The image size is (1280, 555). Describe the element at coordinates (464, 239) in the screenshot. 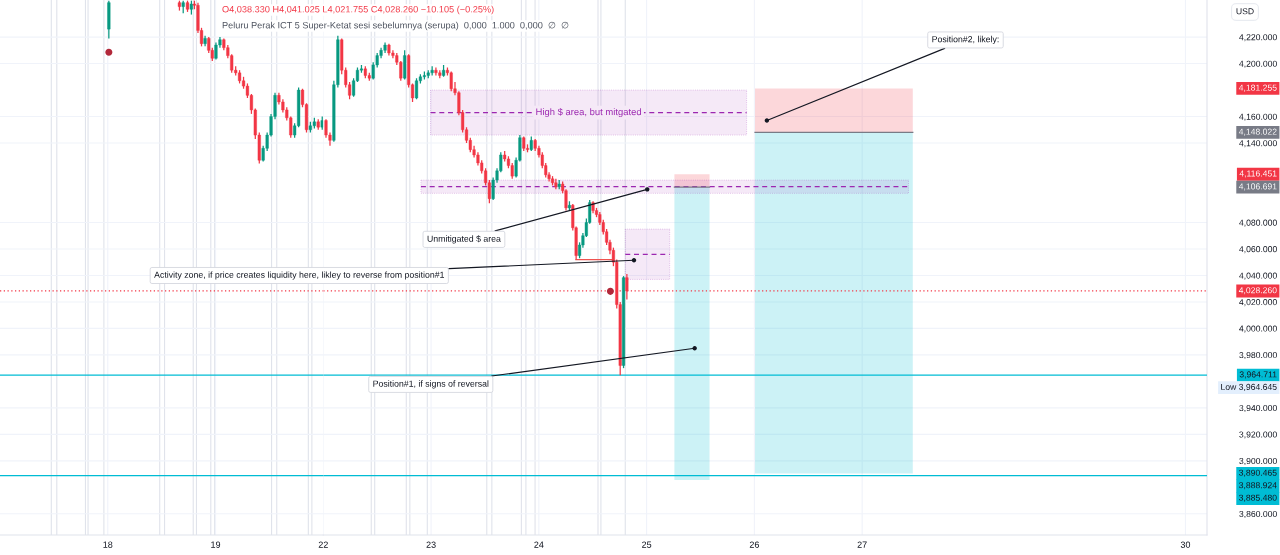

I see `annotation: Unmitigated $ area` at that location.